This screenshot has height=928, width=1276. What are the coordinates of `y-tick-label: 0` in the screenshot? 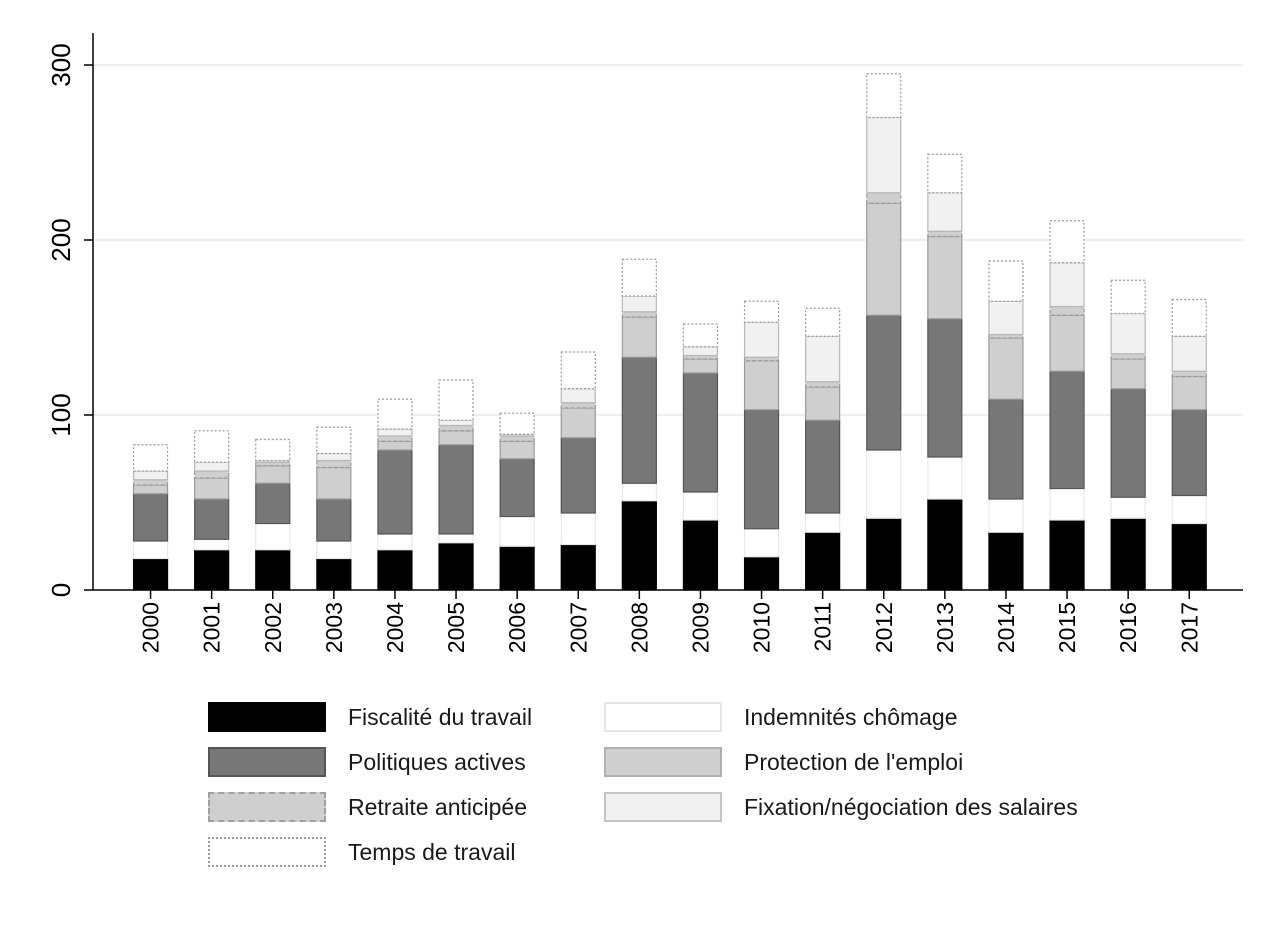 It's located at (61, 590).